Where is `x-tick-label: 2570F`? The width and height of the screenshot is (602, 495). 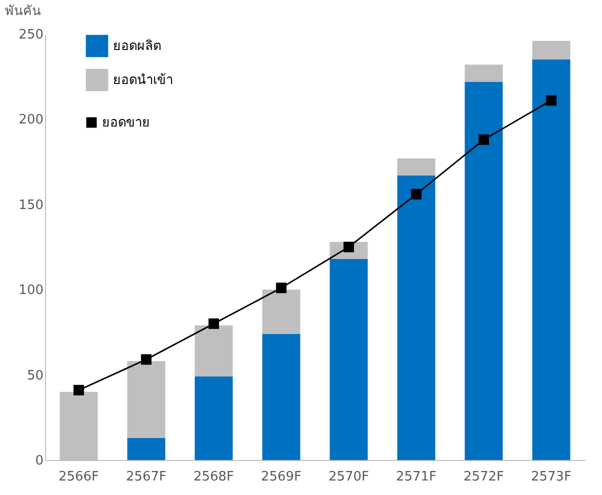 x-tick-label: 2570F is located at coordinates (349, 477).